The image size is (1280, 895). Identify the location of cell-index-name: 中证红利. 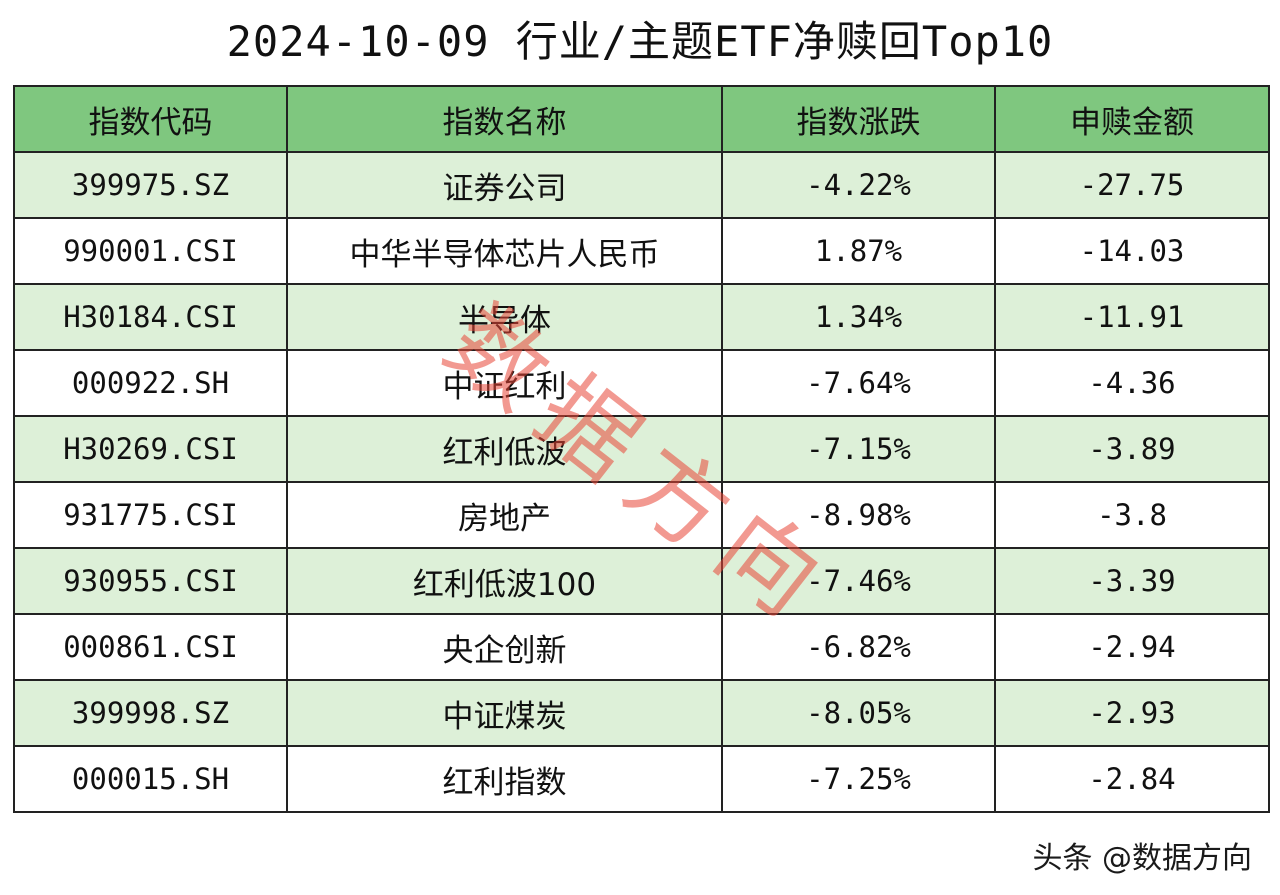
(504, 383).